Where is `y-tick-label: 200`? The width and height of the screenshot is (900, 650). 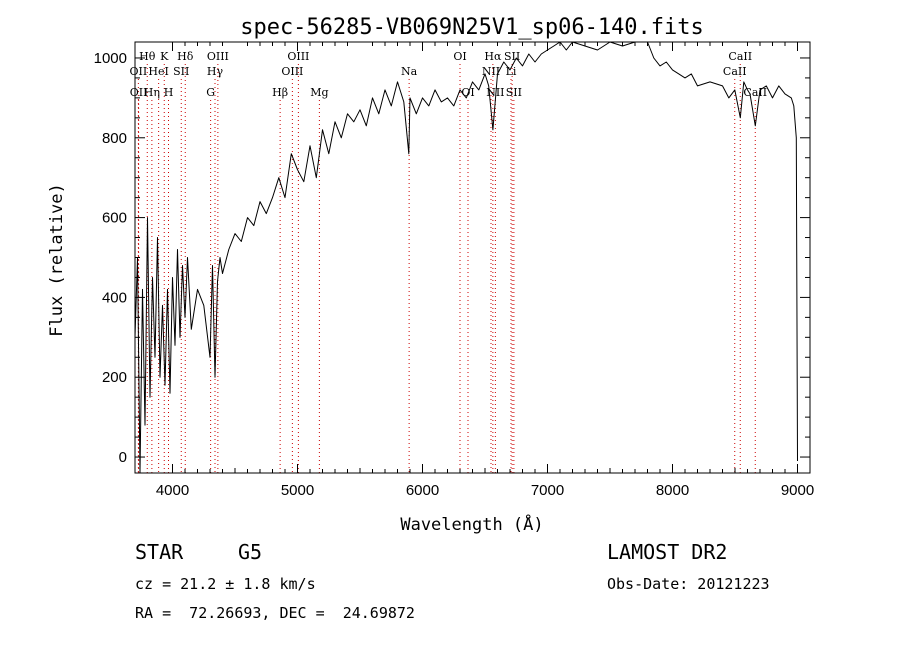
y-tick-label: 200 is located at coordinates (114, 377).